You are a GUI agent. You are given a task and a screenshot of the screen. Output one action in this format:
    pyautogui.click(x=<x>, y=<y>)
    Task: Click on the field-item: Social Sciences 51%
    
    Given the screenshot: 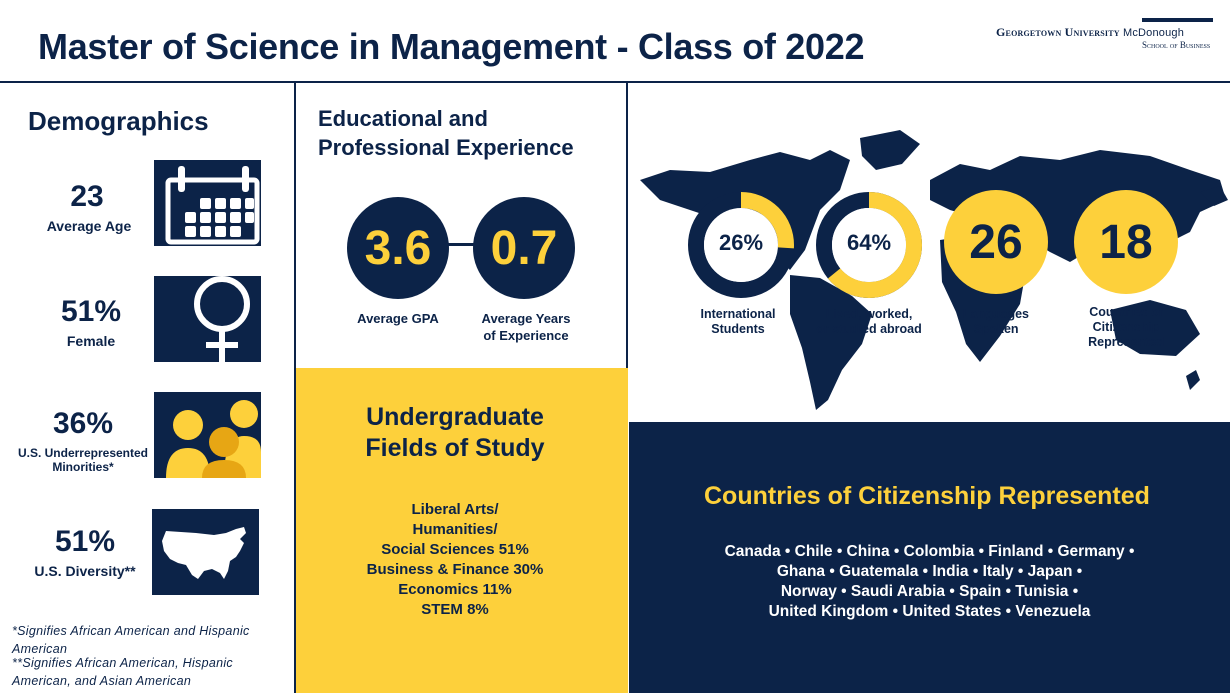 What is the action you would take?
    pyautogui.click(x=455, y=549)
    